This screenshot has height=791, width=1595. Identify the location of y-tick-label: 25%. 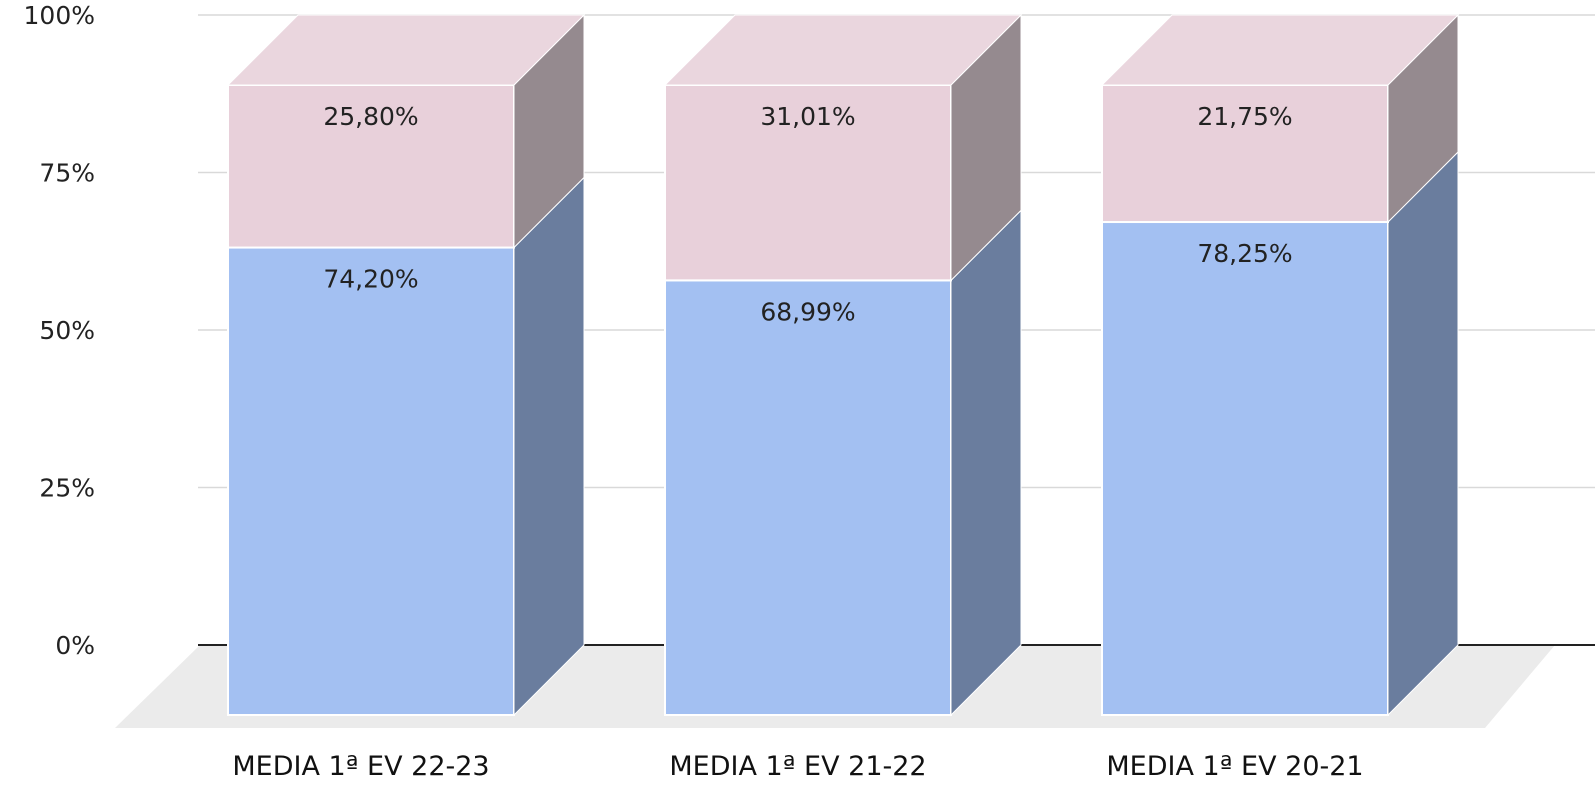
(67, 488).